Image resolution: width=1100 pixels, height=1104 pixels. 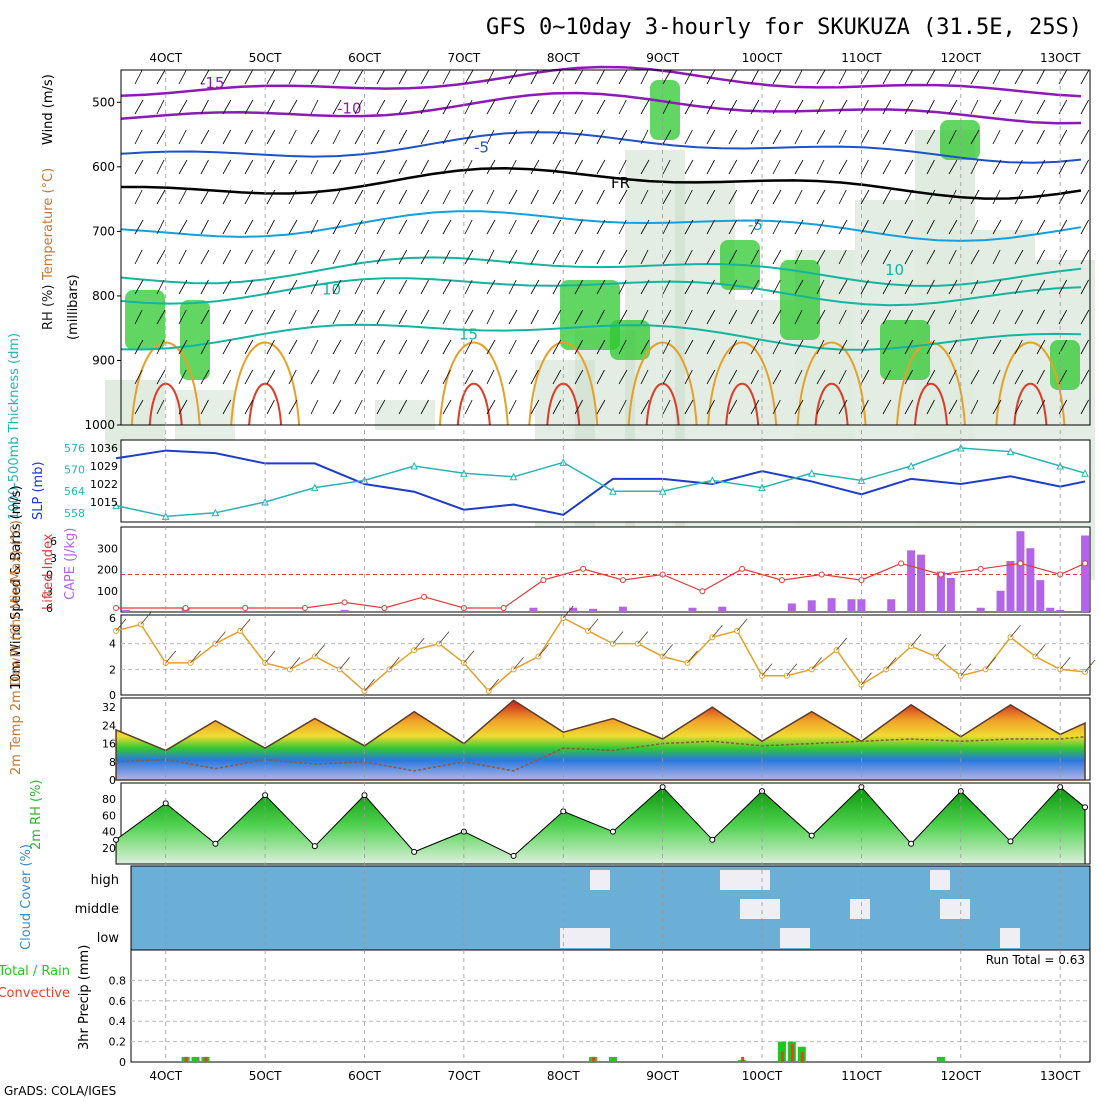 What do you see at coordinates (605, 569) in the screenshot?
I see `cape-panel-frame` at bounding box center [605, 569].